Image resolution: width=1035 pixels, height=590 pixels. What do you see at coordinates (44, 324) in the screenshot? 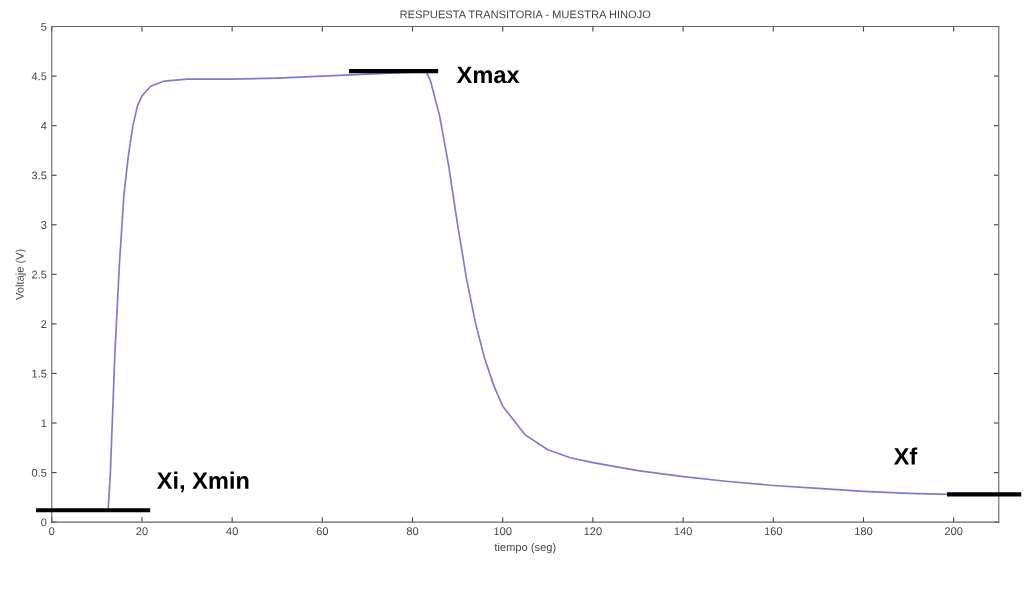
I see `y-tick-label: 2` at bounding box center [44, 324].